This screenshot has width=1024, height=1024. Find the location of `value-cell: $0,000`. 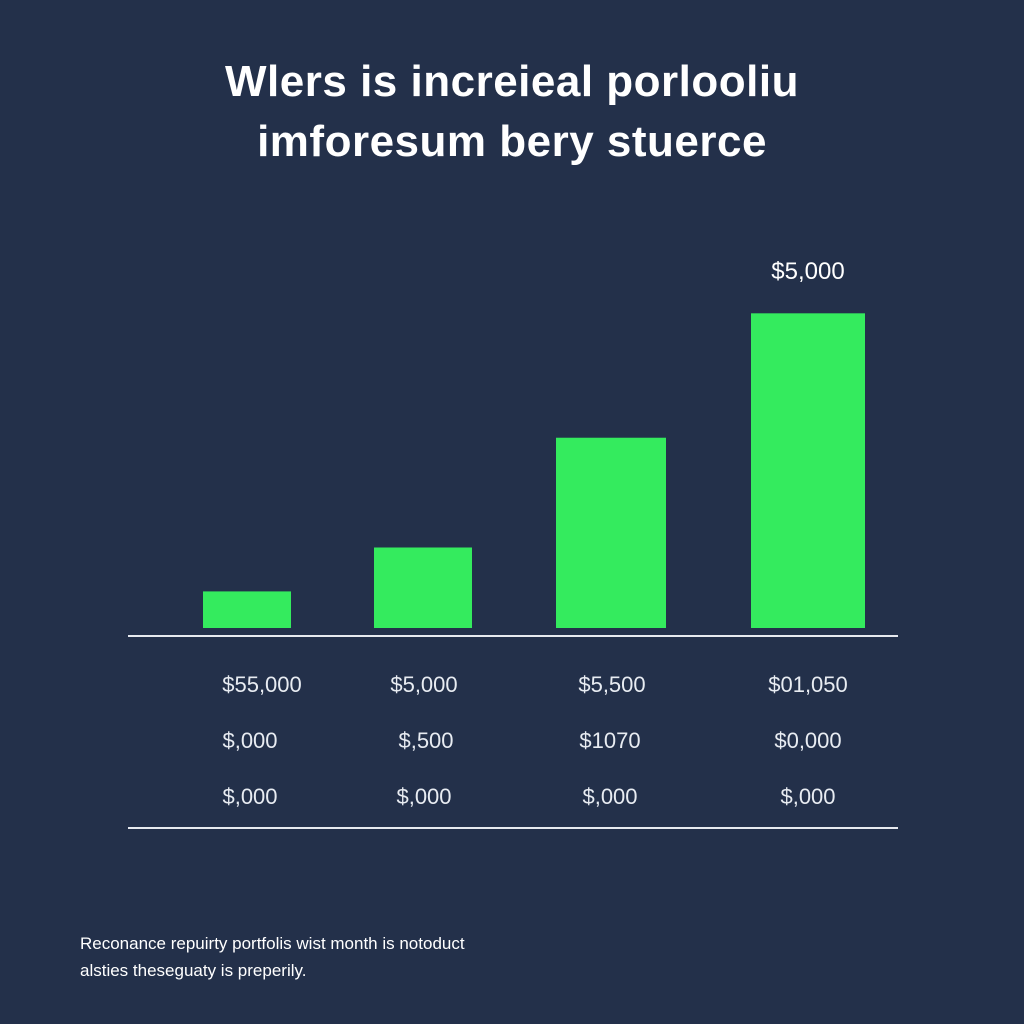

value-cell: $0,000 is located at coordinates (808, 740).